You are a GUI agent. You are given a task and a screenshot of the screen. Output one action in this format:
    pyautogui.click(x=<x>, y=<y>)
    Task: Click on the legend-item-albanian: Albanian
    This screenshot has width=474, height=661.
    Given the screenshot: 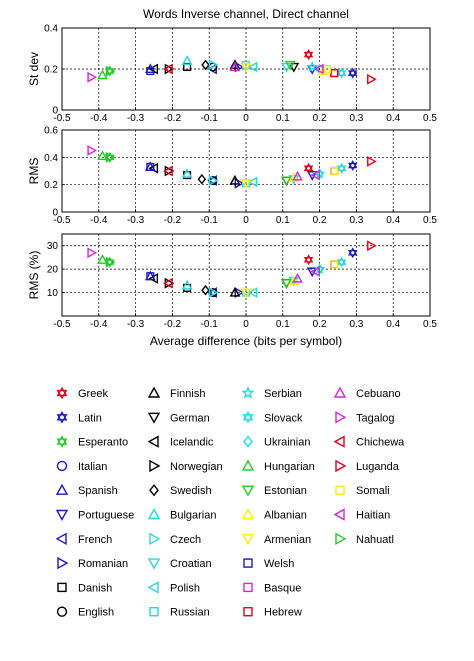 What is the action you would take?
    pyautogui.click(x=274, y=515)
    